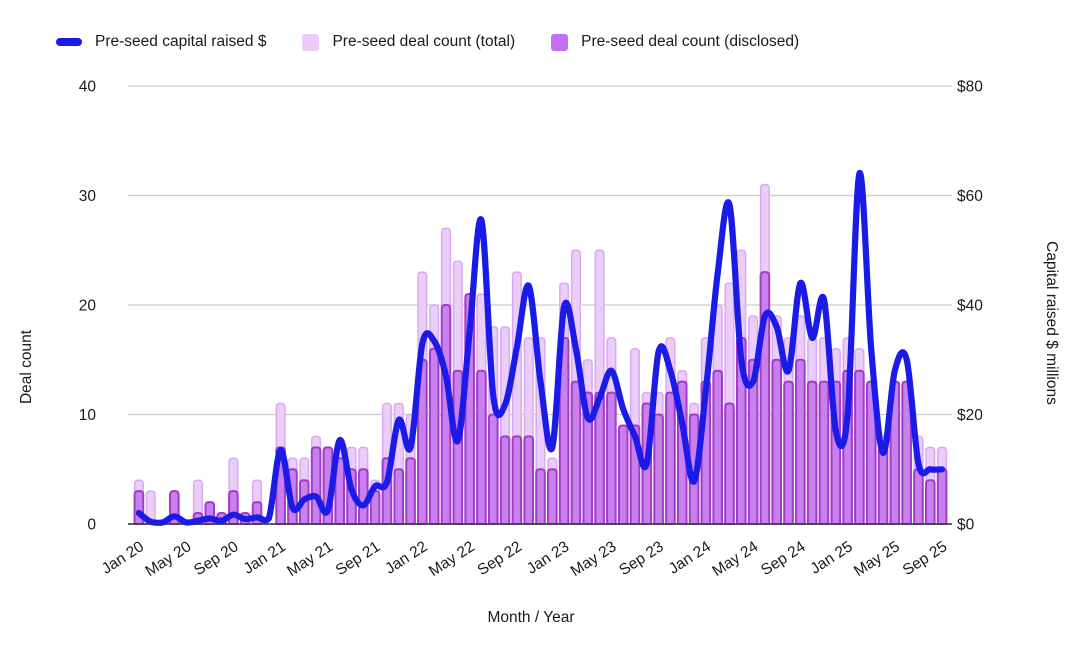  What do you see at coordinates (452, 559) in the screenshot?
I see `x-tick-label: May 22` at bounding box center [452, 559].